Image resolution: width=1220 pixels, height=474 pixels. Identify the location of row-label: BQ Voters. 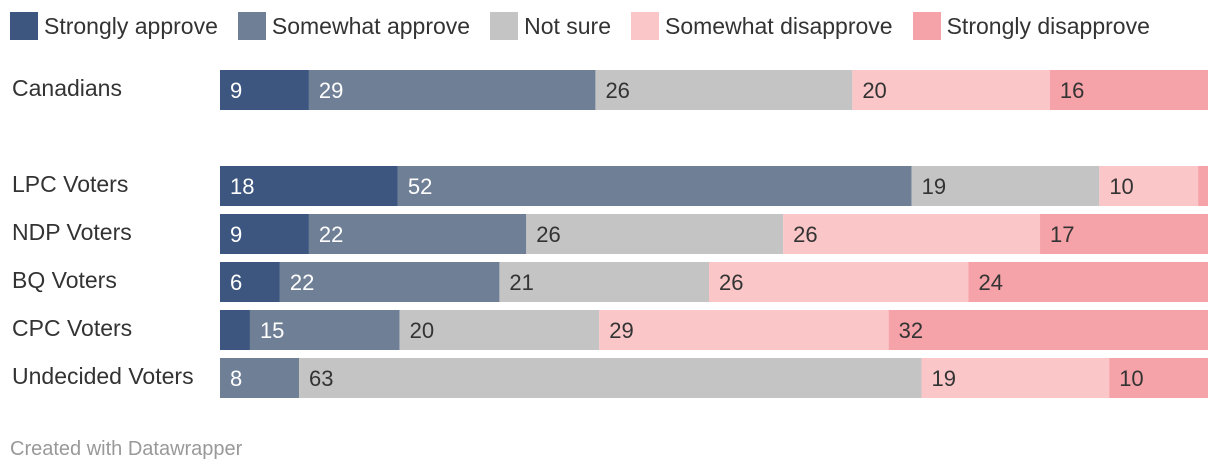
(64, 280).